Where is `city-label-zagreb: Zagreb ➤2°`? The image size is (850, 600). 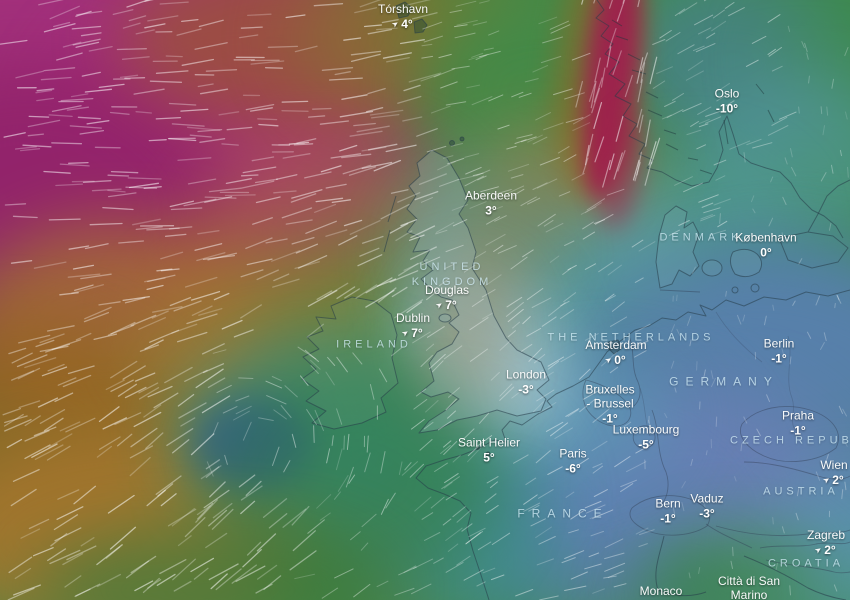
city-label-zagreb: Zagreb ➤2° is located at coordinates (826, 543).